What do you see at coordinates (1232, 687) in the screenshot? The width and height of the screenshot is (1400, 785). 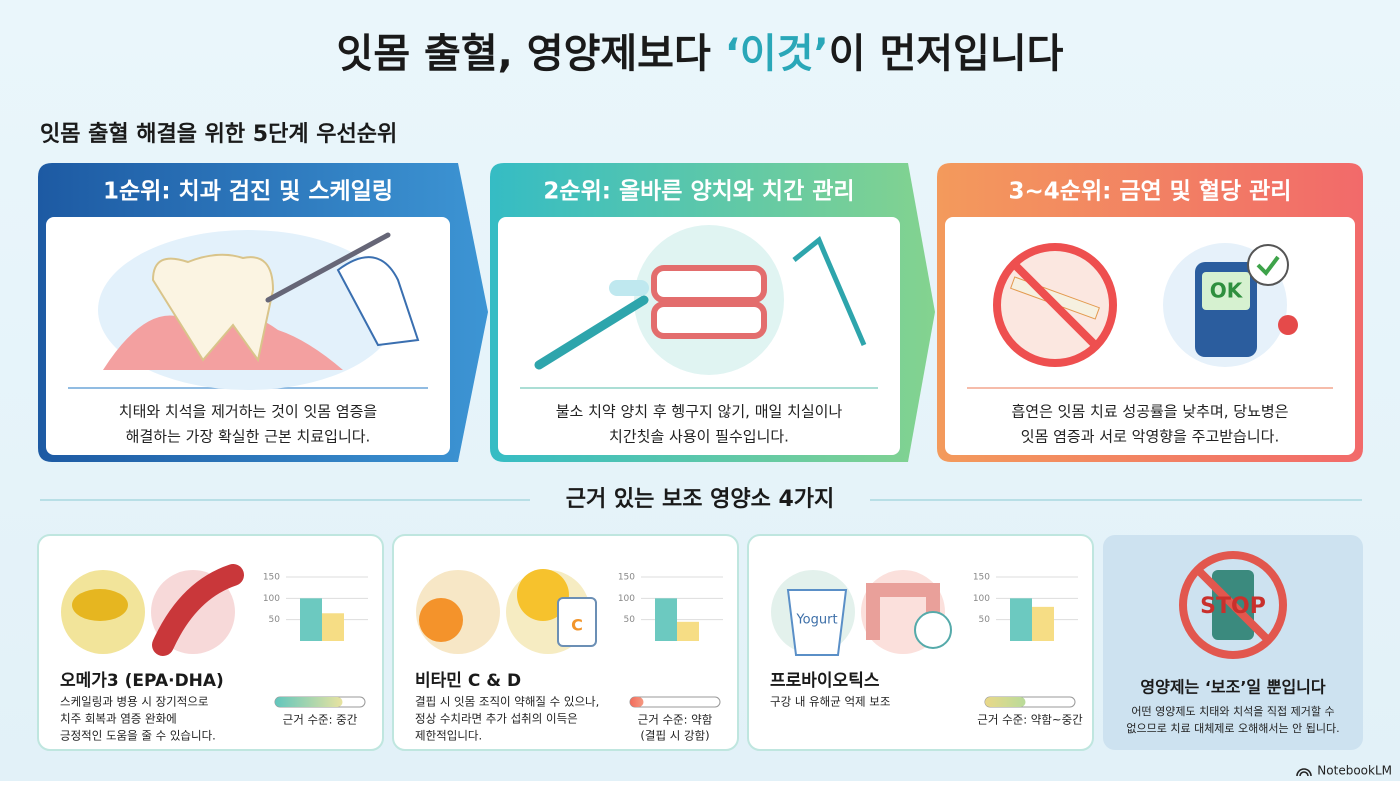 I see `warning-title: 영양제는 ‘보조’일 뿐입니다` at bounding box center [1232, 687].